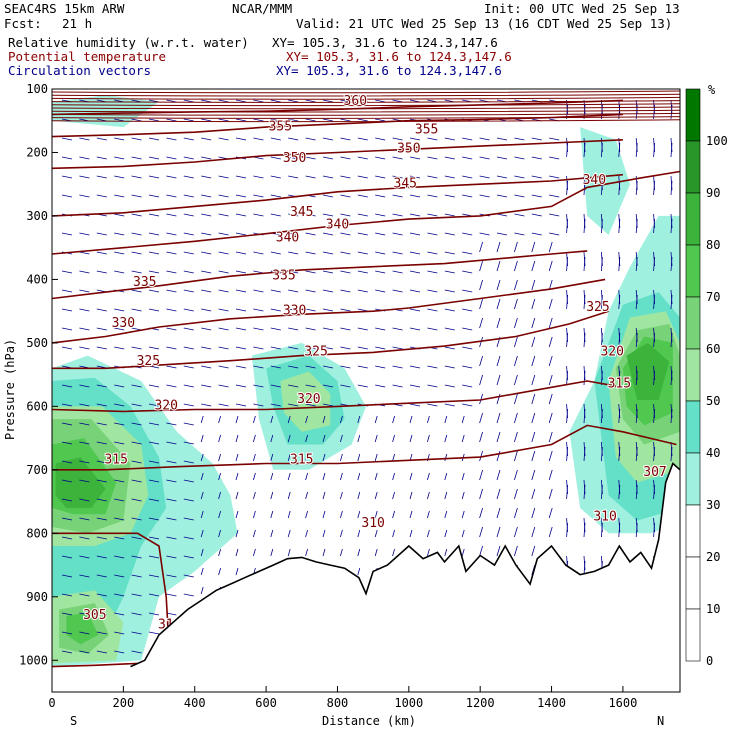  I want to click on isentrope-label: 325, so click(148, 361).